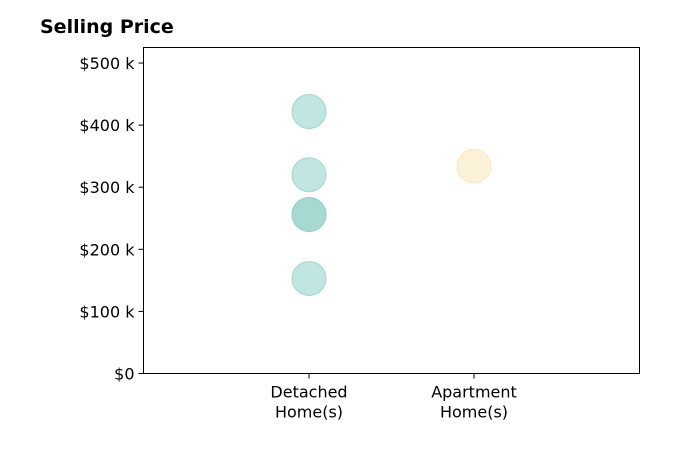 The width and height of the screenshot is (679, 462). What do you see at coordinates (107, 311) in the screenshot?
I see `y-tick-label: $100 k` at bounding box center [107, 311].